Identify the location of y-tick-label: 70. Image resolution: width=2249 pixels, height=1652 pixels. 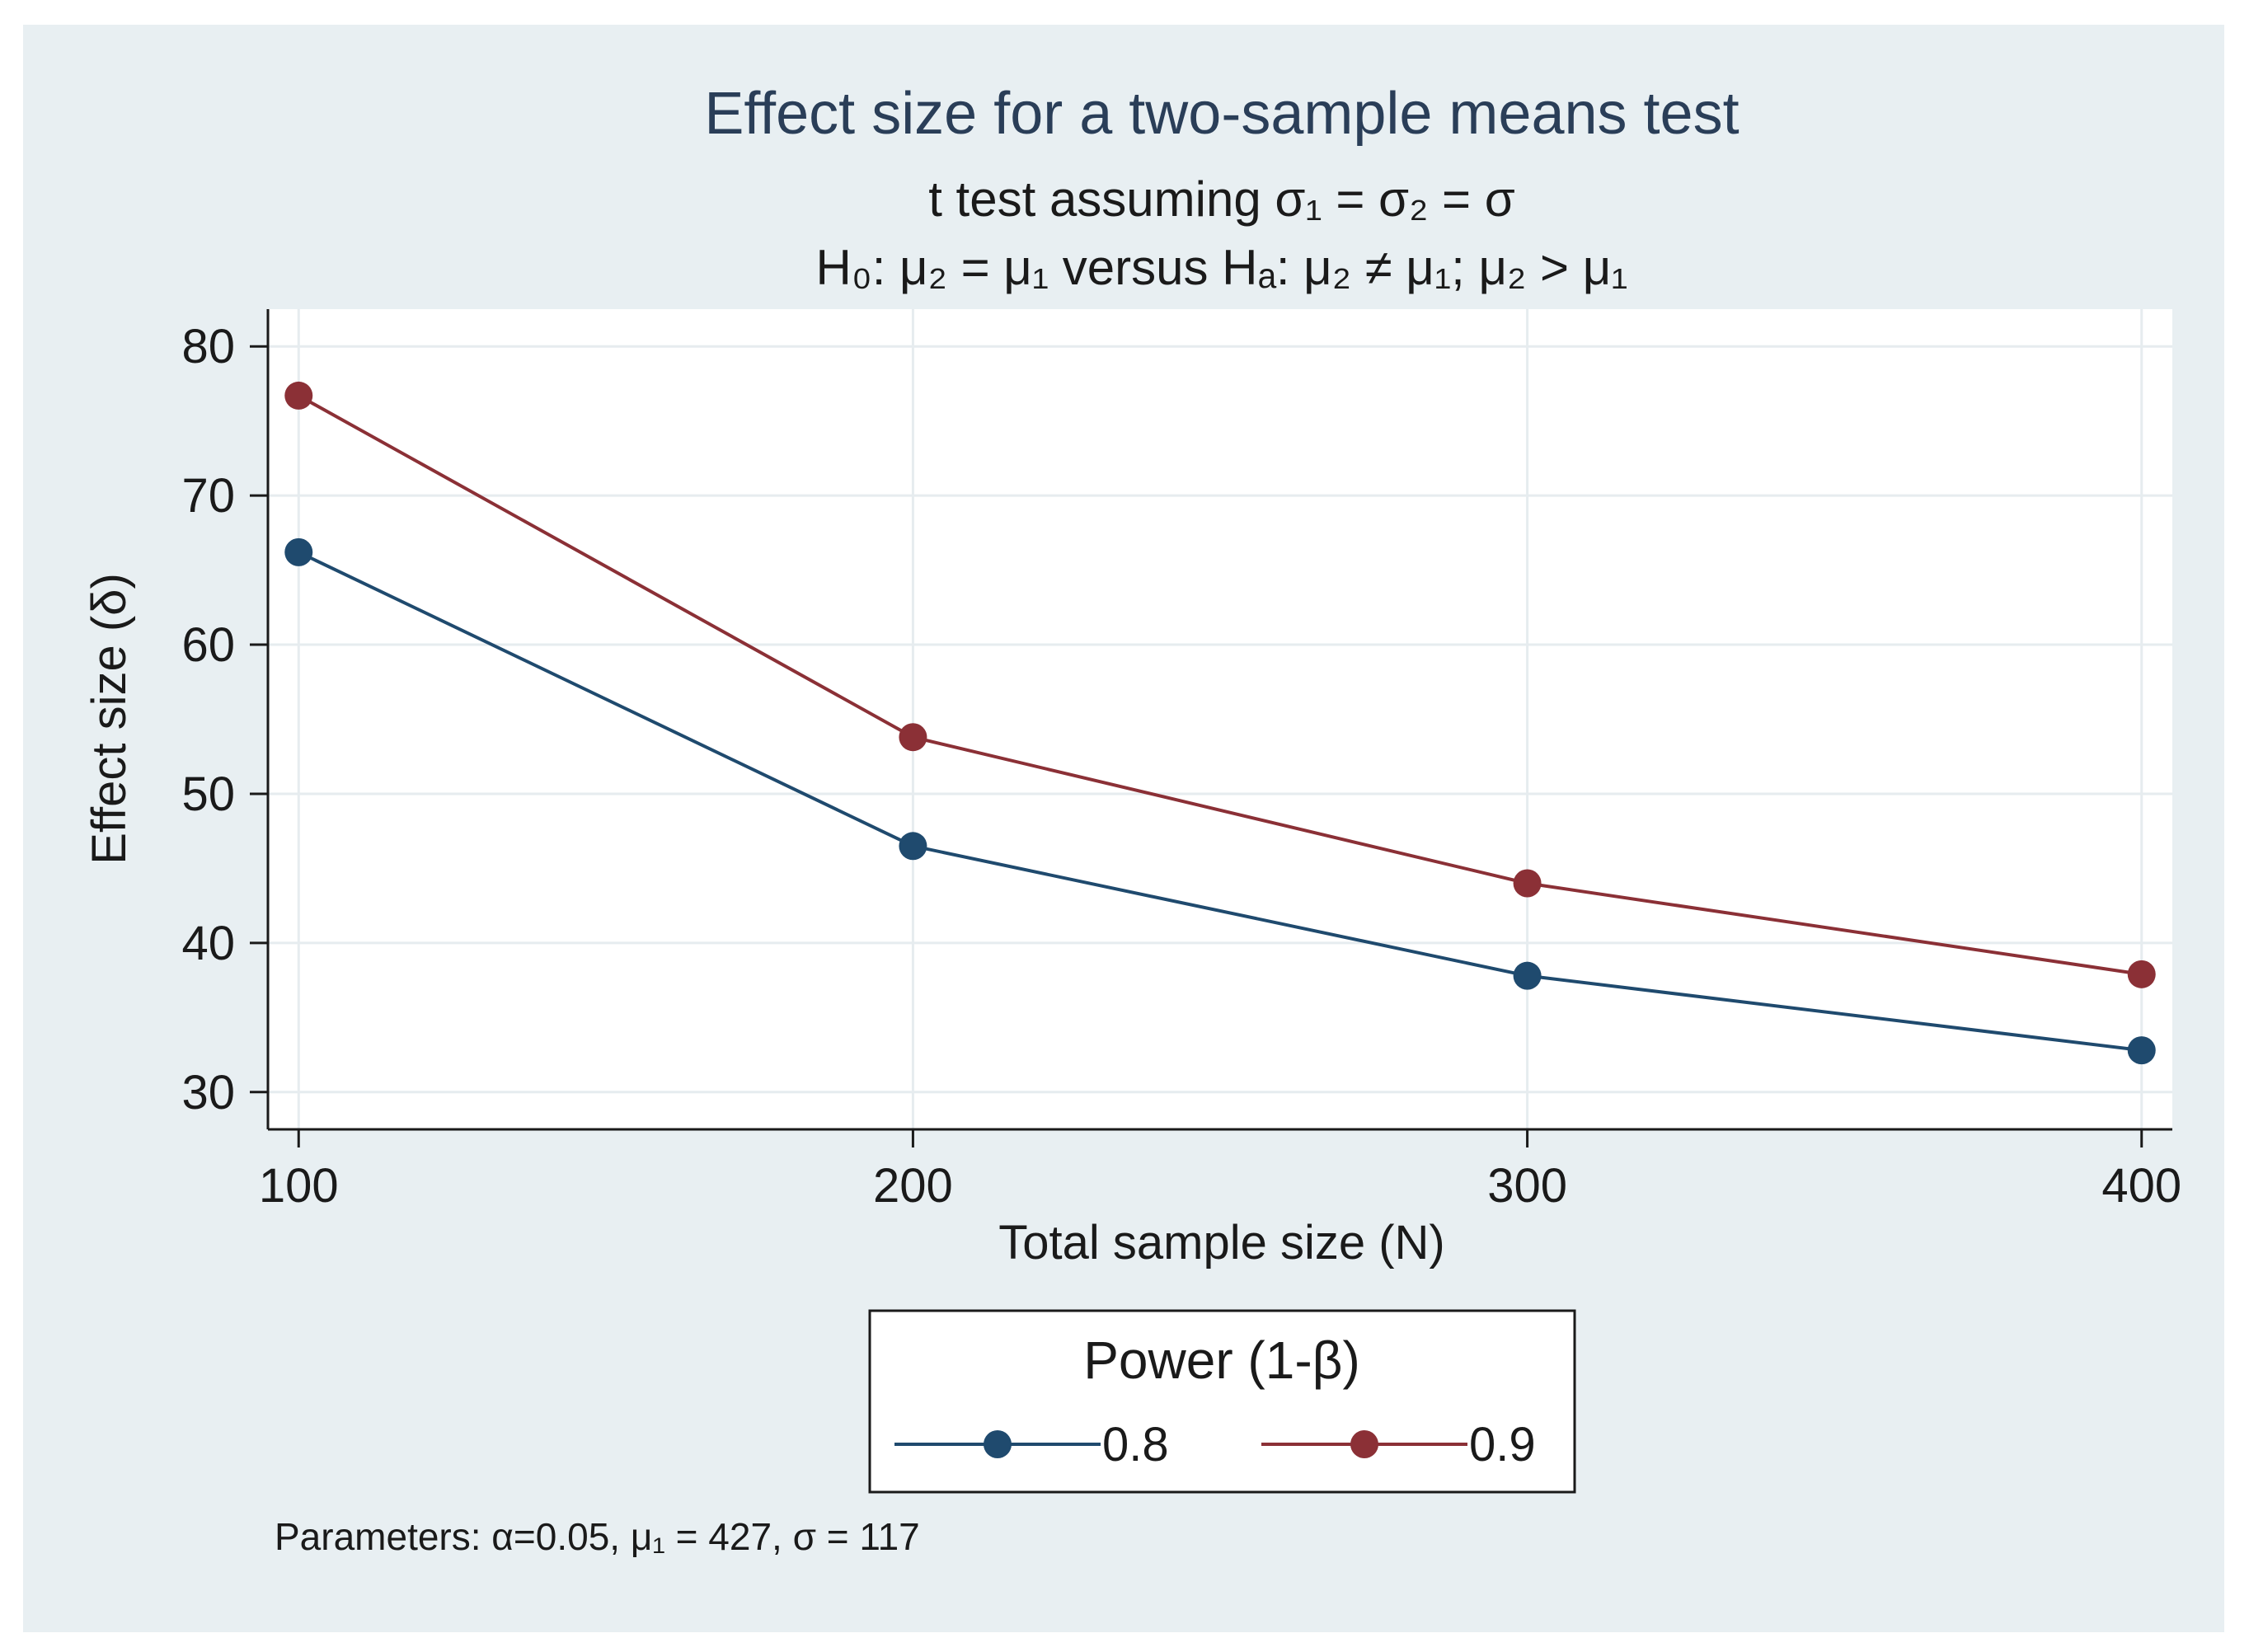
(208, 496).